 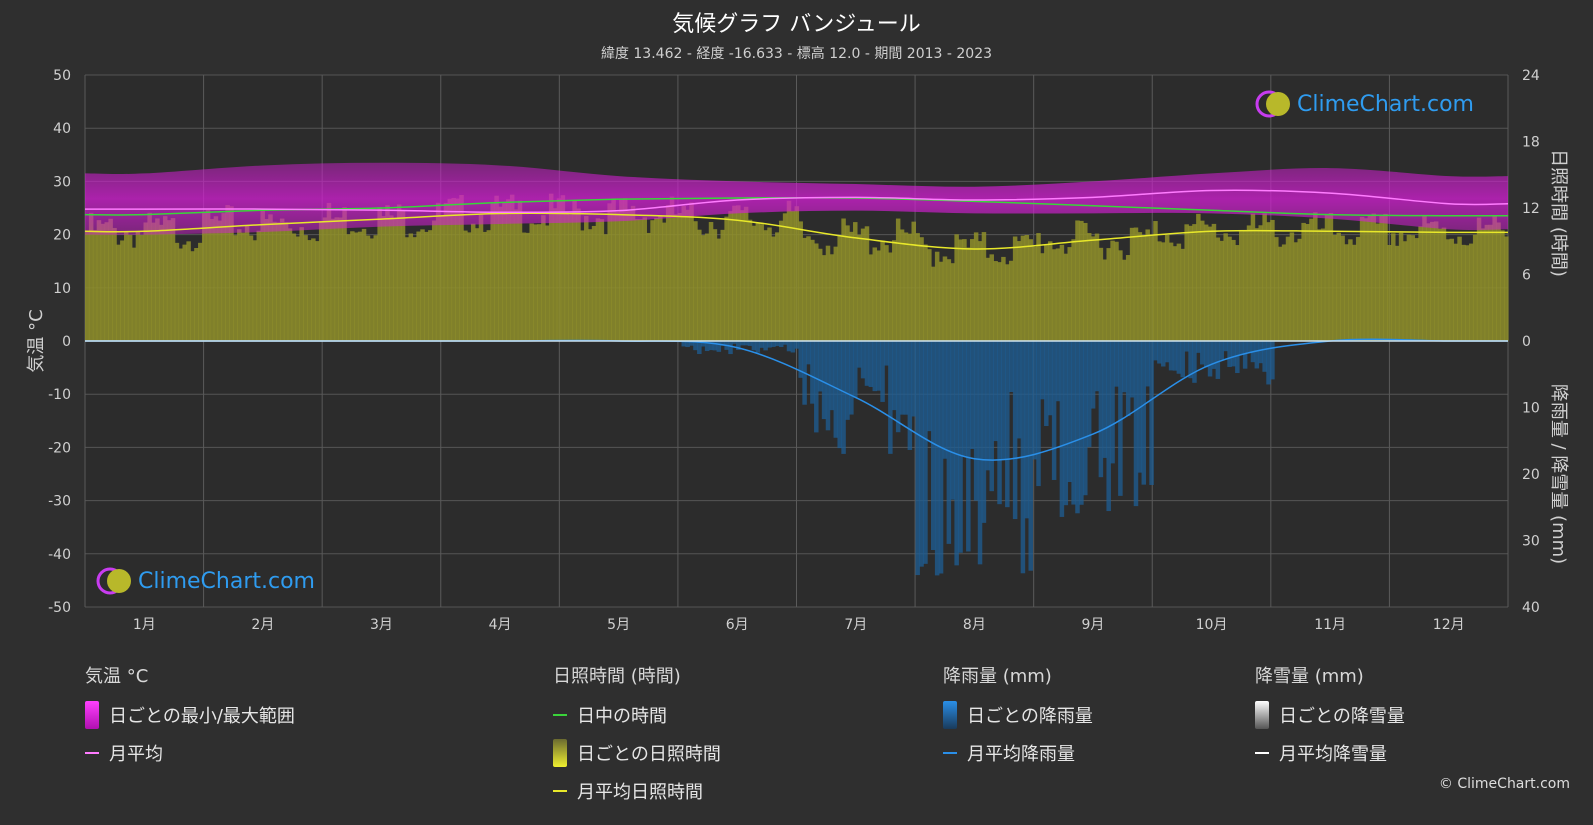 What do you see at coordinates (950, 753) in the screenshot?
I see `rain-avg-swatch` at bounding box center [950, 753].